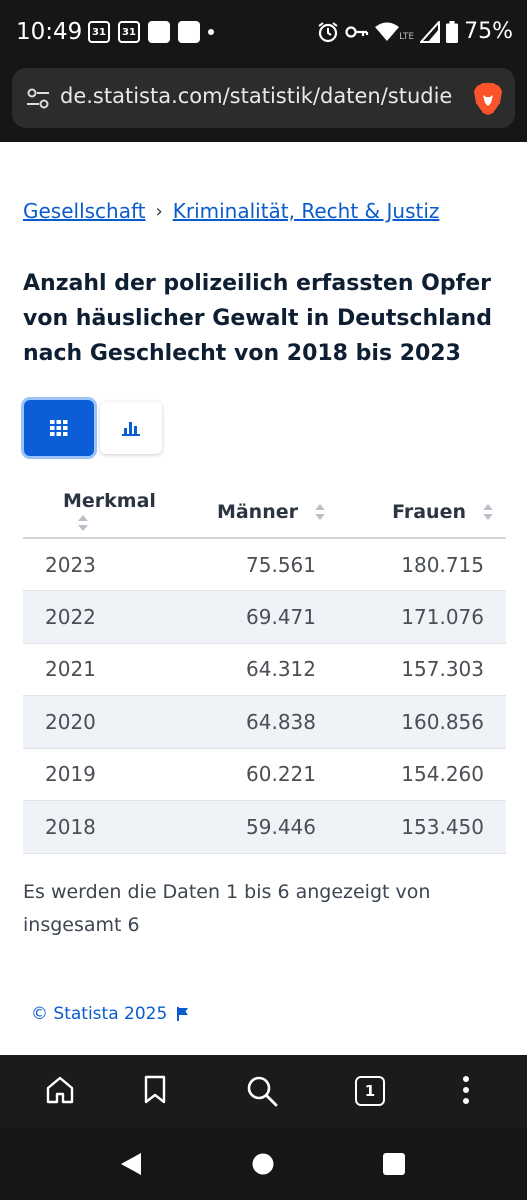  Describe the element at coordinates (99, 1014) in the screenshot. I see `copyright-text: © Statista 2025` at that location.